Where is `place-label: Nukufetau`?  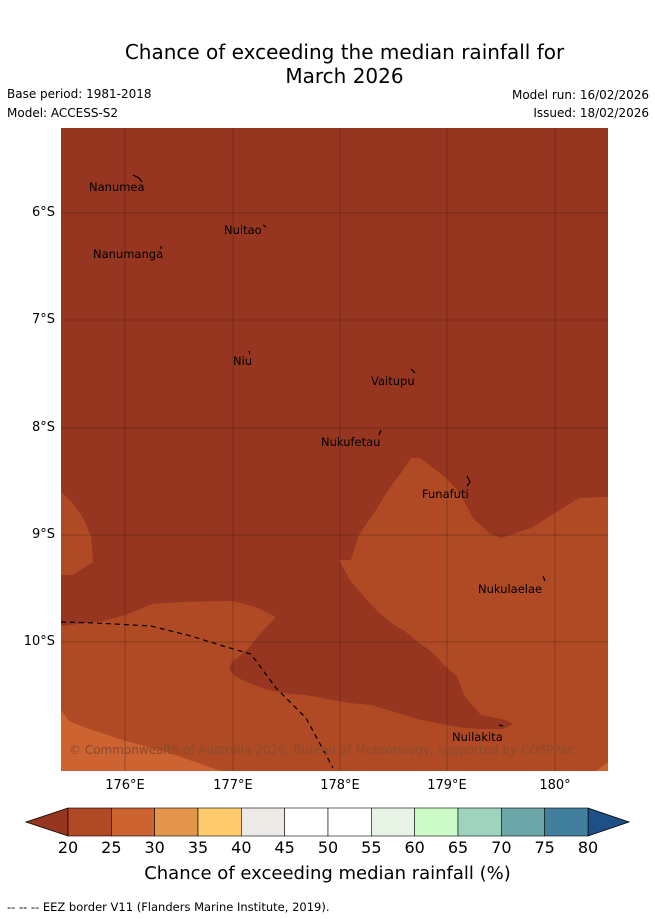 place-label: Nukufetau is located at coordinates (351, 442).